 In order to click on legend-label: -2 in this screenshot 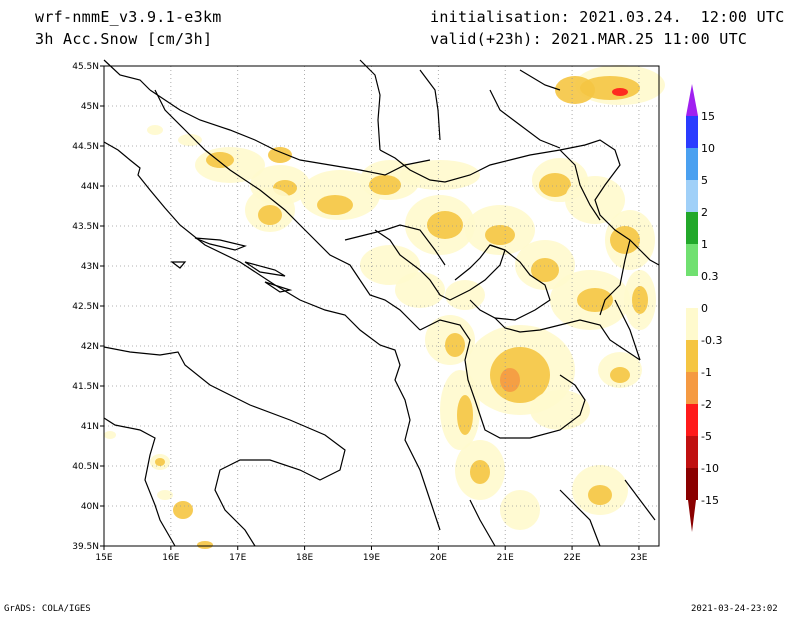, I will do `click(706, 404)`.